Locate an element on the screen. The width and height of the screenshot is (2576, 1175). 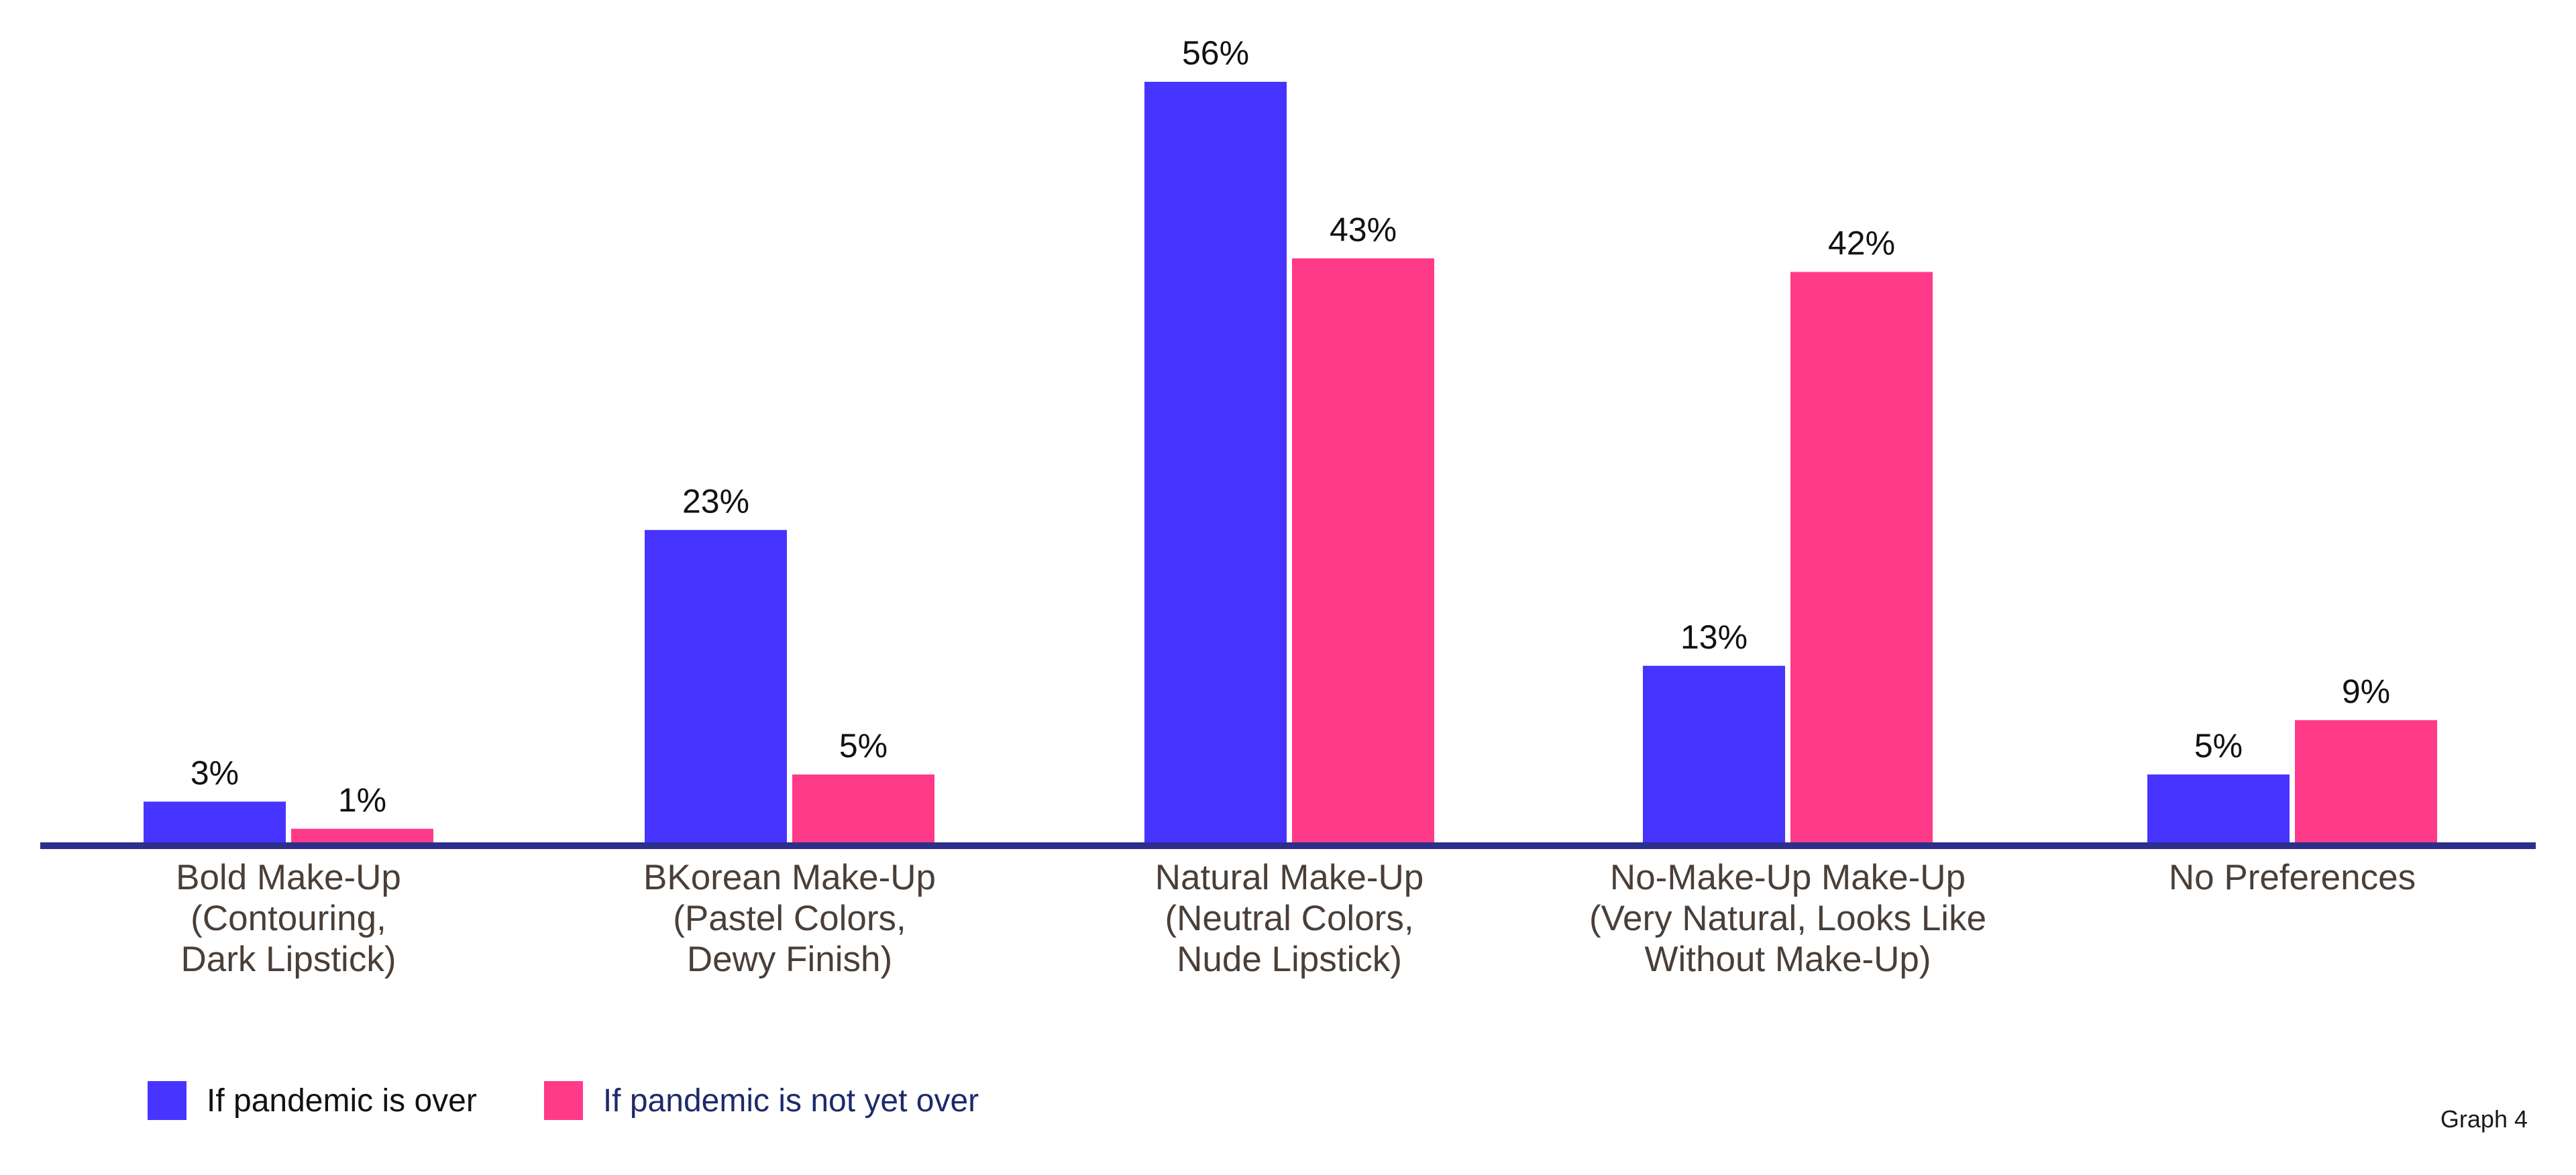
data-label-over-3: 13% is located at coordinates (1714, 637).